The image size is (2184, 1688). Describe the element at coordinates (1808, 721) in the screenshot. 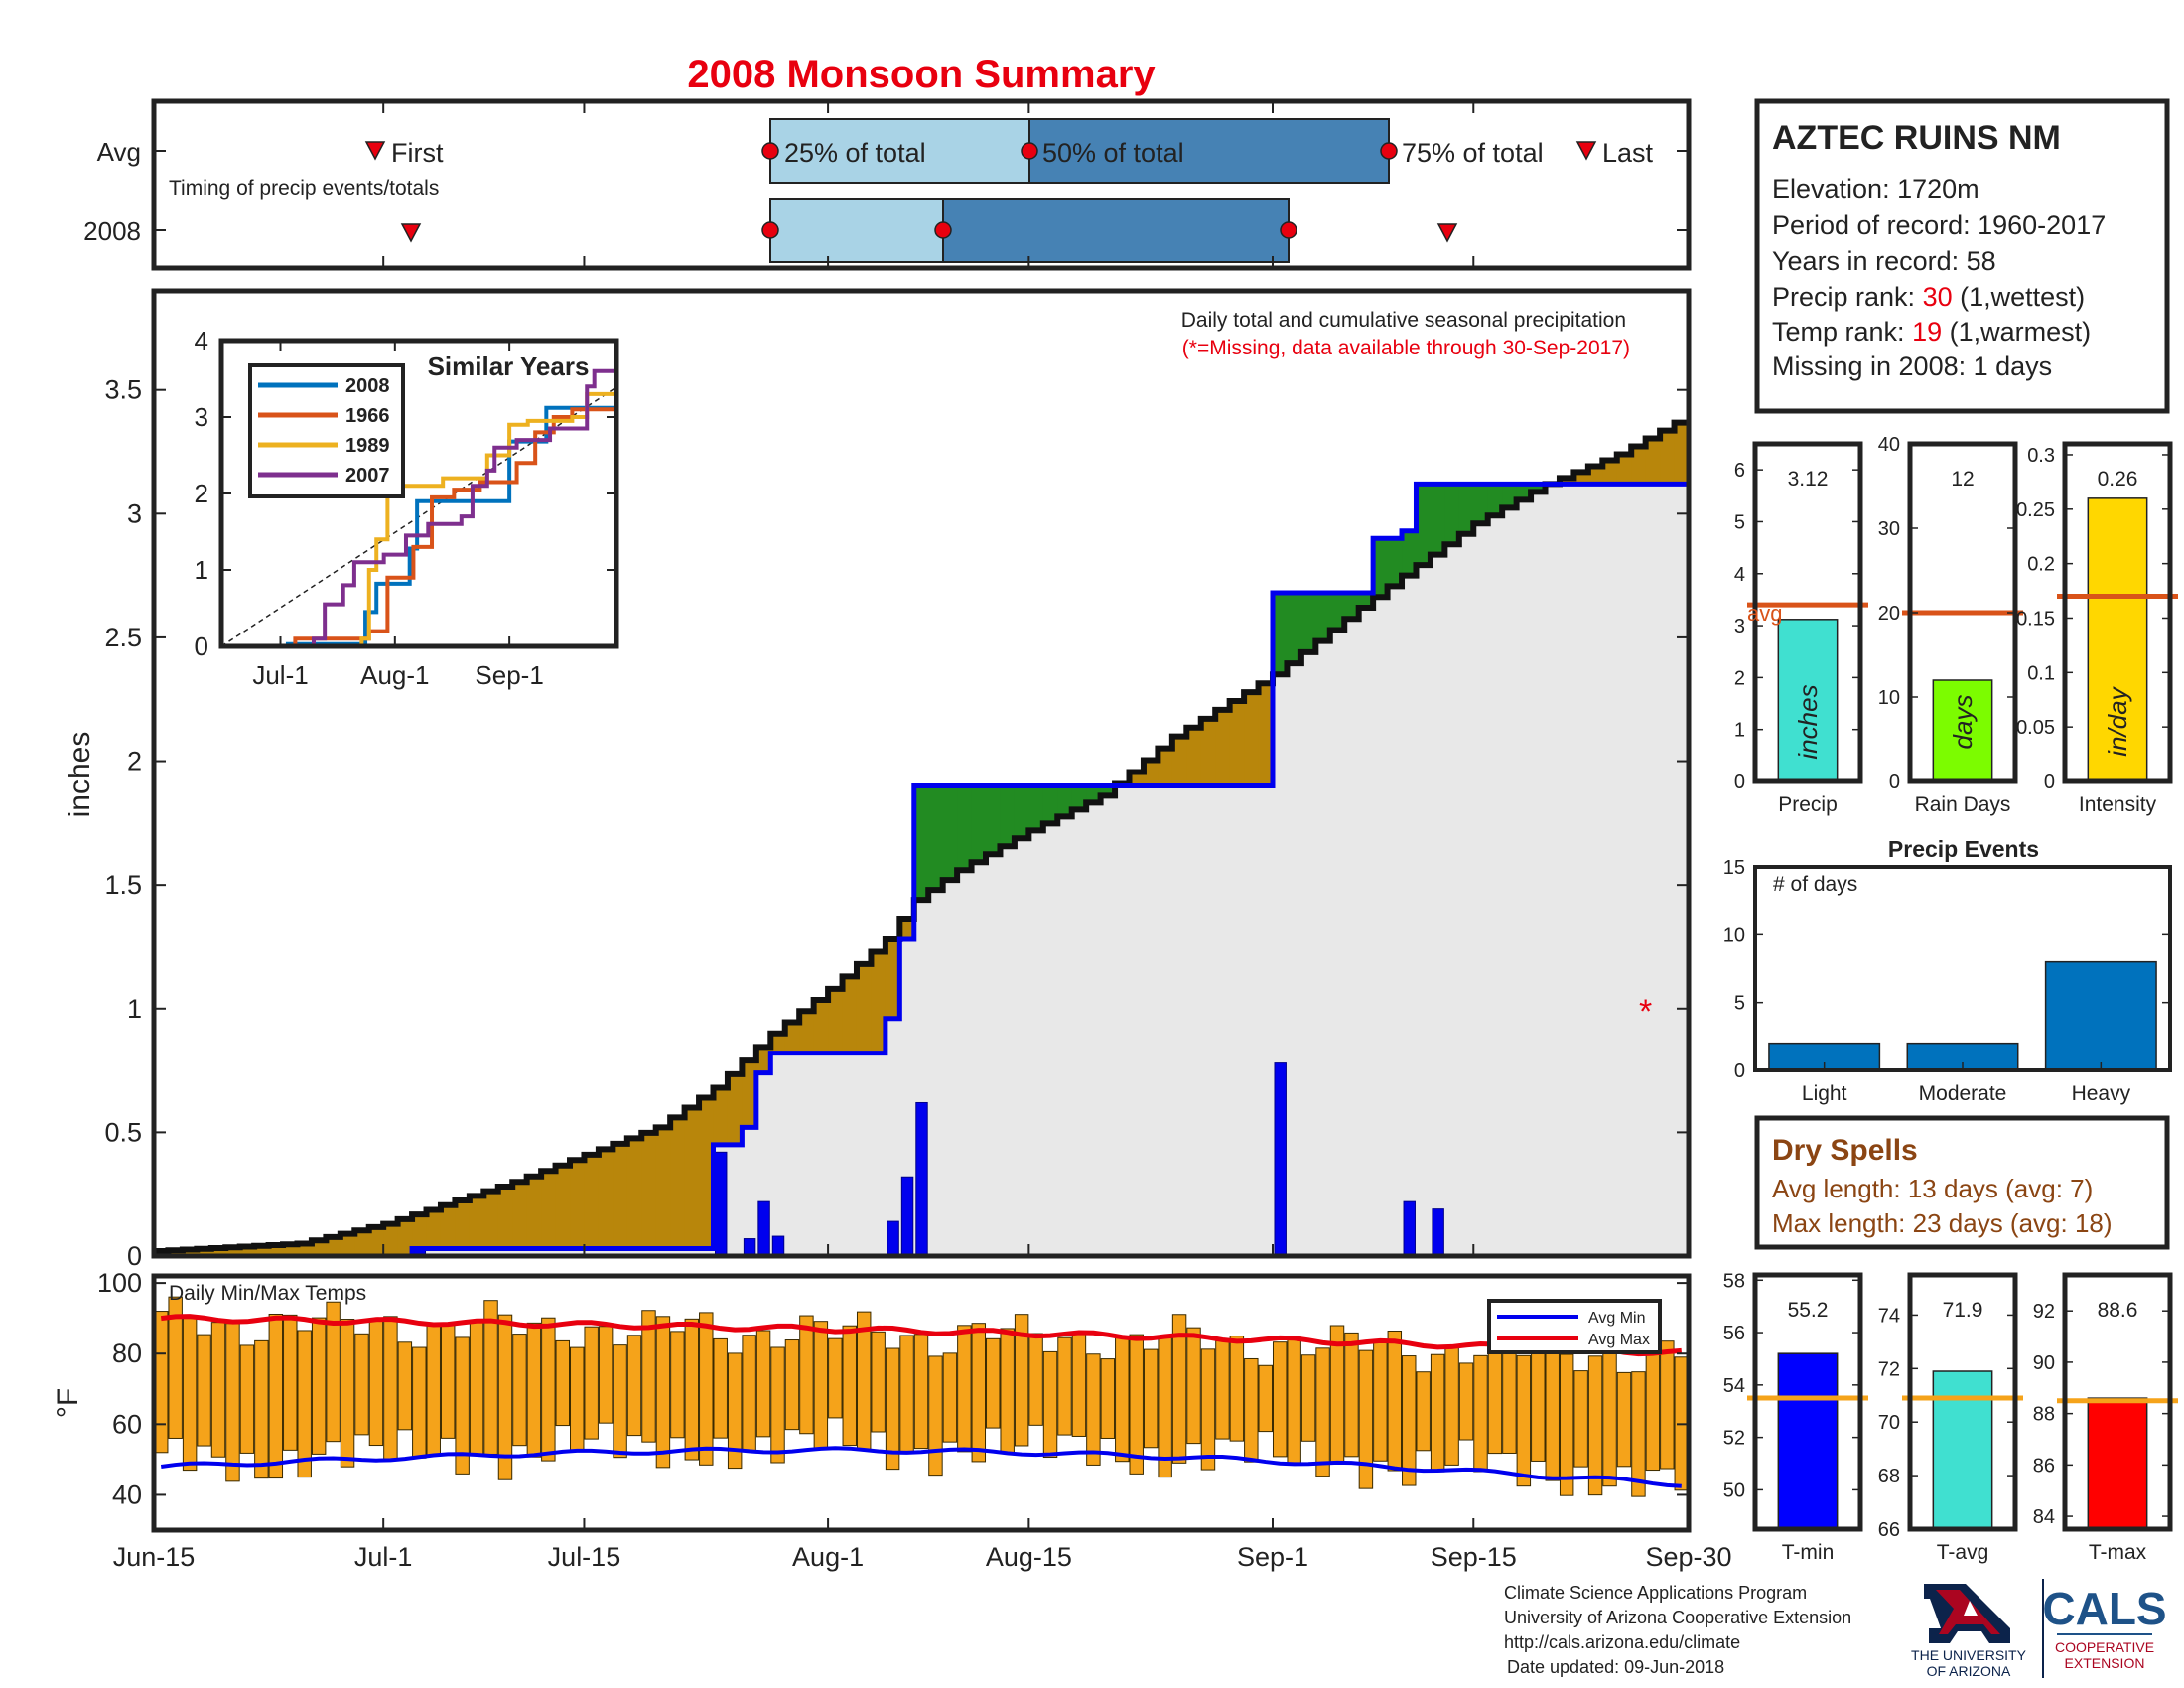

I see `mini-panel-unit: inches` at that location.